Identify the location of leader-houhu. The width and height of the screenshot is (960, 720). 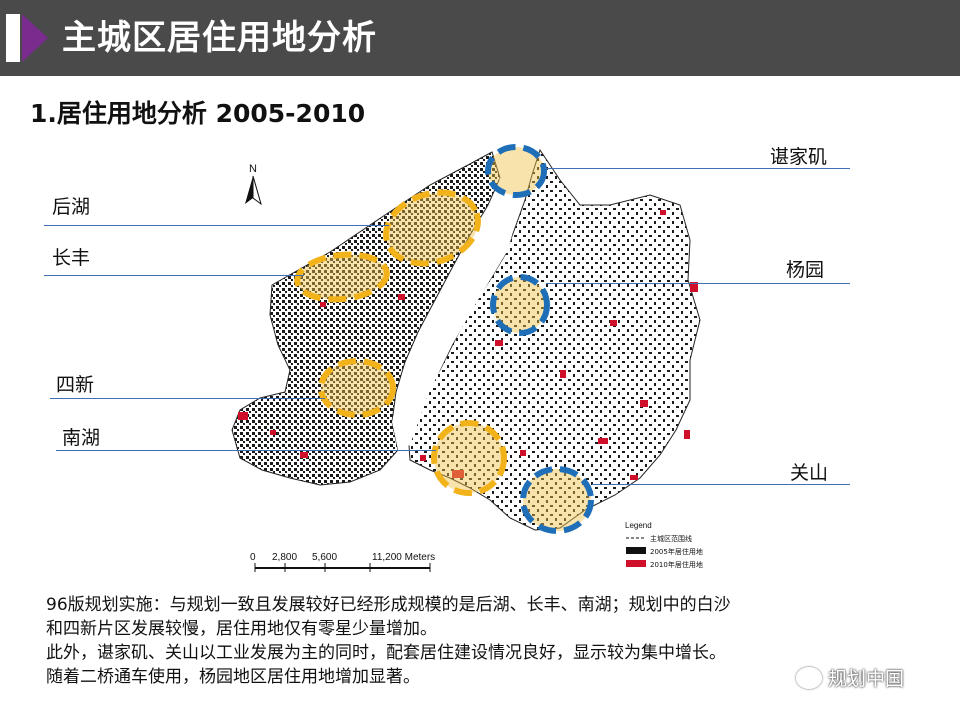
(216, 225).